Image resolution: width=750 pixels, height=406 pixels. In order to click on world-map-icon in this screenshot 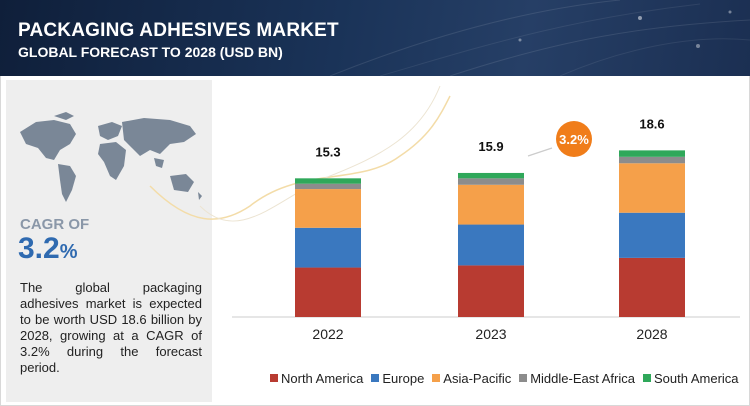, I will do `click(111, 157)`.